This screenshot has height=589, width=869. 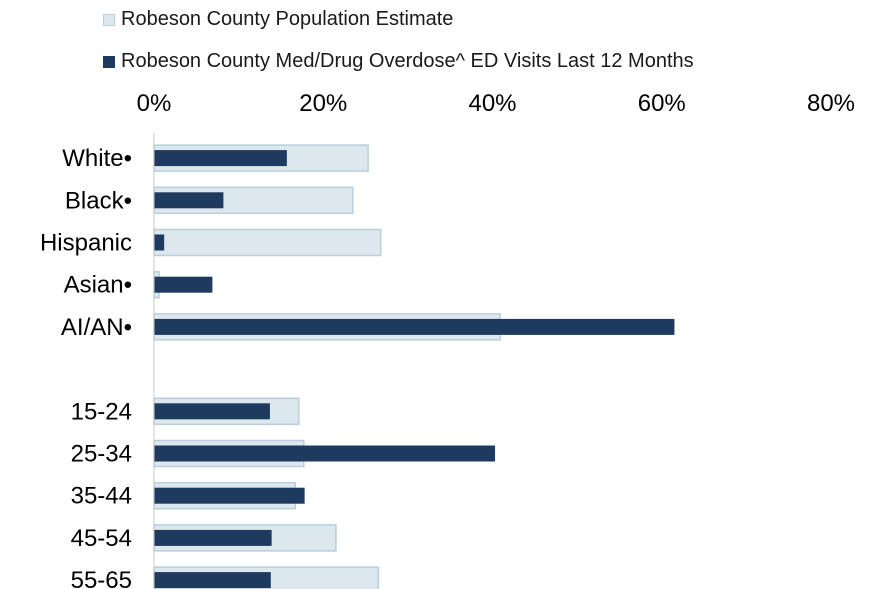 I want to click on category-label: 55-65, so click(x=101, y=578).